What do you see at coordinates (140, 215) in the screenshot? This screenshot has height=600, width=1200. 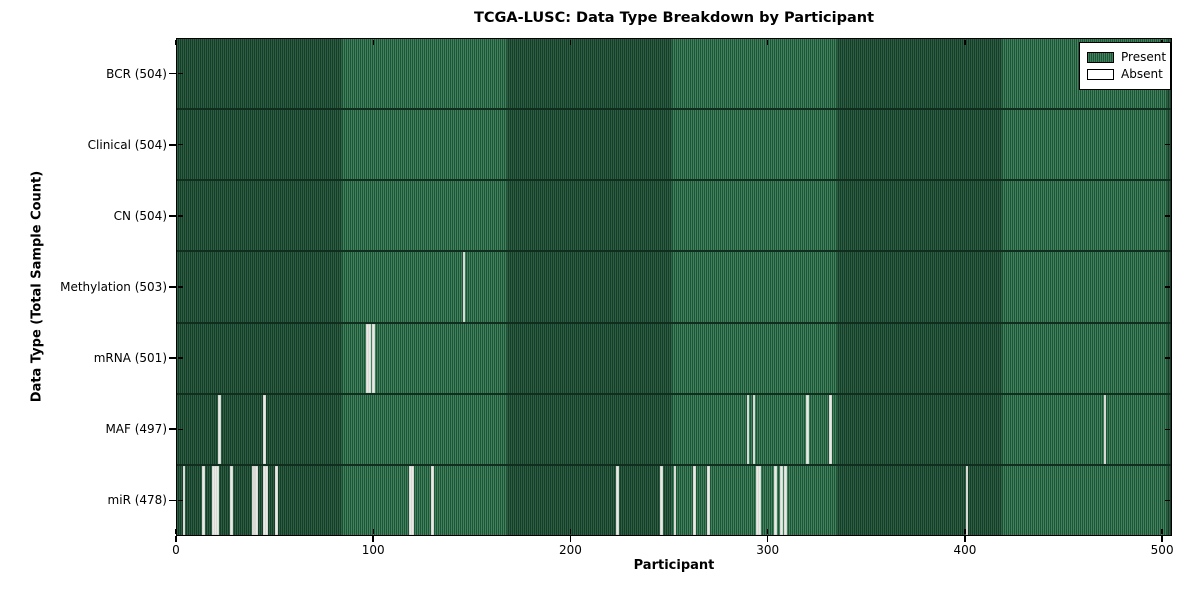 I see `y-tick-label: CN (504)` at bounding box center [140, 215].